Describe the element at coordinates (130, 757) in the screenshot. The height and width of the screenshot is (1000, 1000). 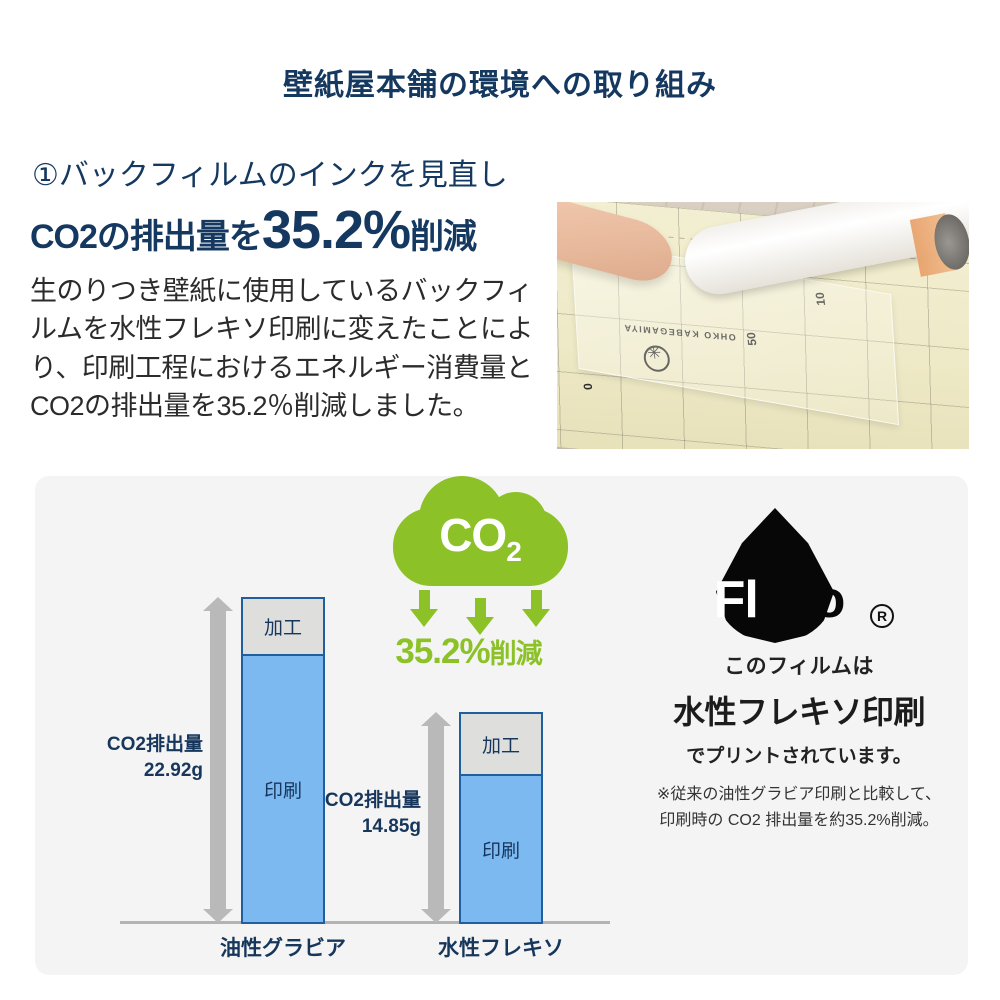
I see `emission-label-oil: CO2排出量 22.92g` at that location.